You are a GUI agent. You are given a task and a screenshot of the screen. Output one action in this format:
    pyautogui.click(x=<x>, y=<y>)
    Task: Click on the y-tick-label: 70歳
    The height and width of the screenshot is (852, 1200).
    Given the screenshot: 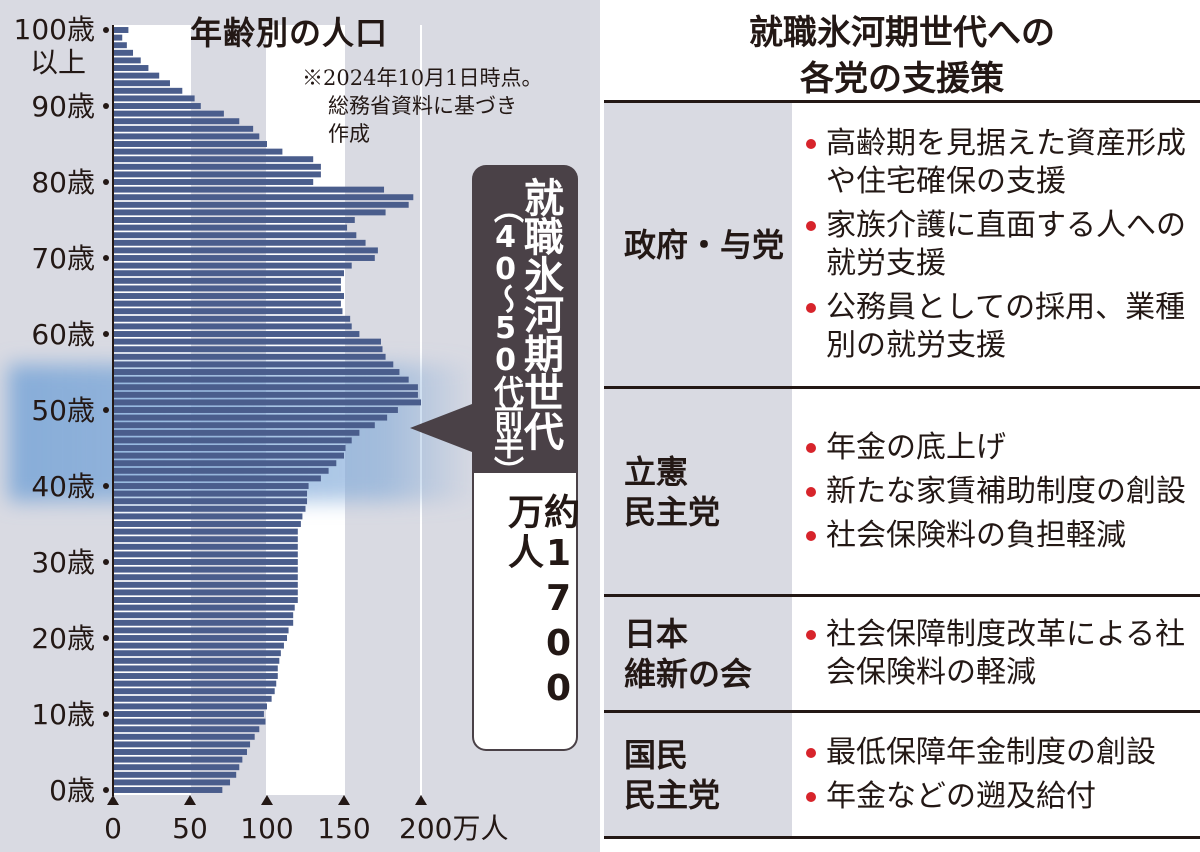 What is the action you would take?
    pyautogui.click(x=63, y=258)
    